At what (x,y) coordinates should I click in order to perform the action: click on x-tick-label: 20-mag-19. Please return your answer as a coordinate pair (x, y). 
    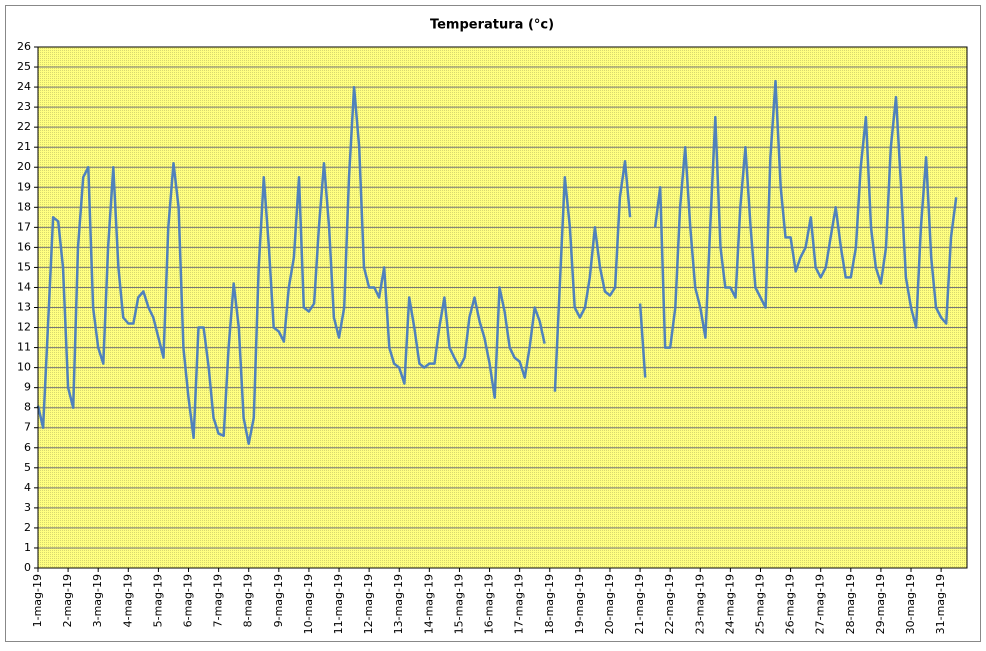
    Looking at the image, I should click on (609, 604).